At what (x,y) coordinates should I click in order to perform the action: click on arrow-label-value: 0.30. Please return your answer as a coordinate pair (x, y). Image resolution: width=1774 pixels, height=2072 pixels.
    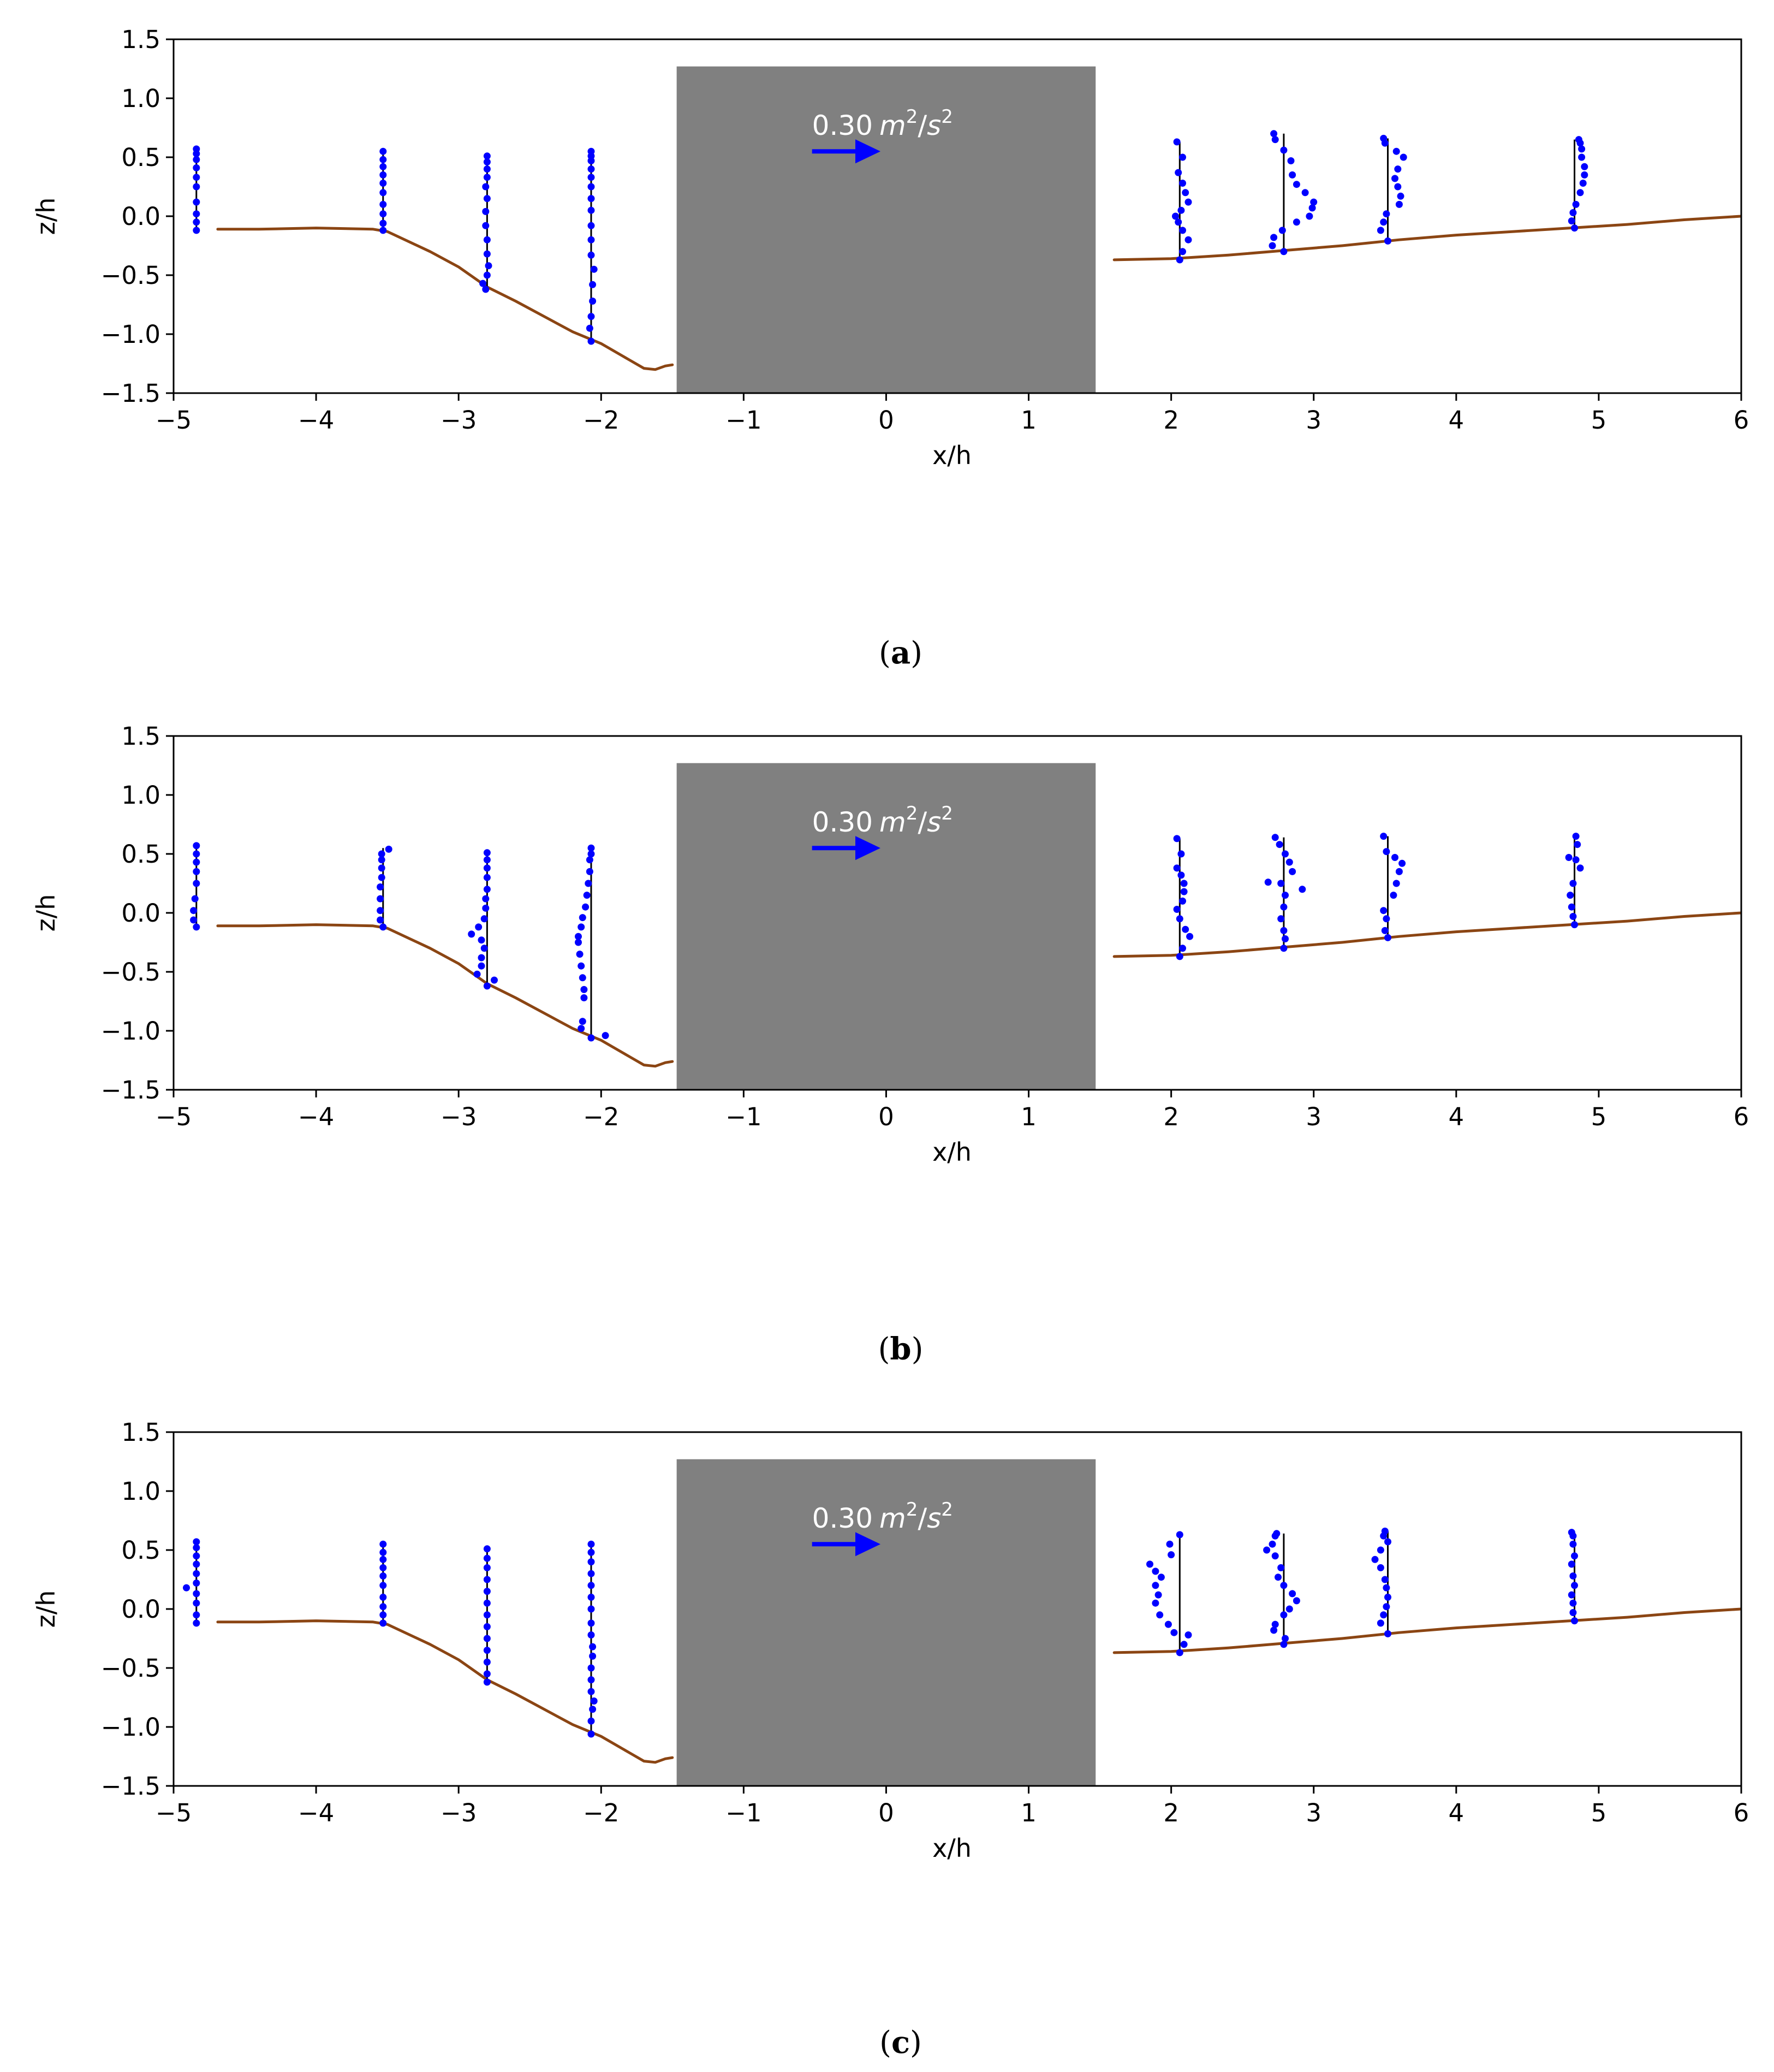
    Looking at the image, I should click on (843, 1518).